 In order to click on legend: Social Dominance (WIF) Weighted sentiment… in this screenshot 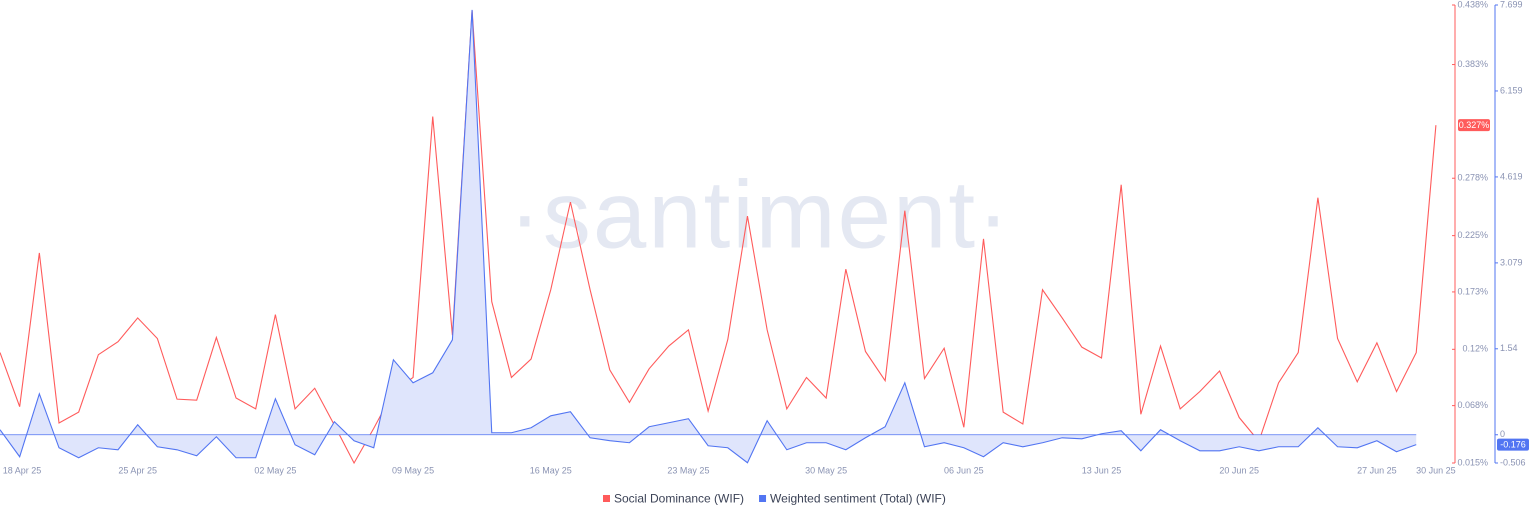, I will do `click(774, 499)`.